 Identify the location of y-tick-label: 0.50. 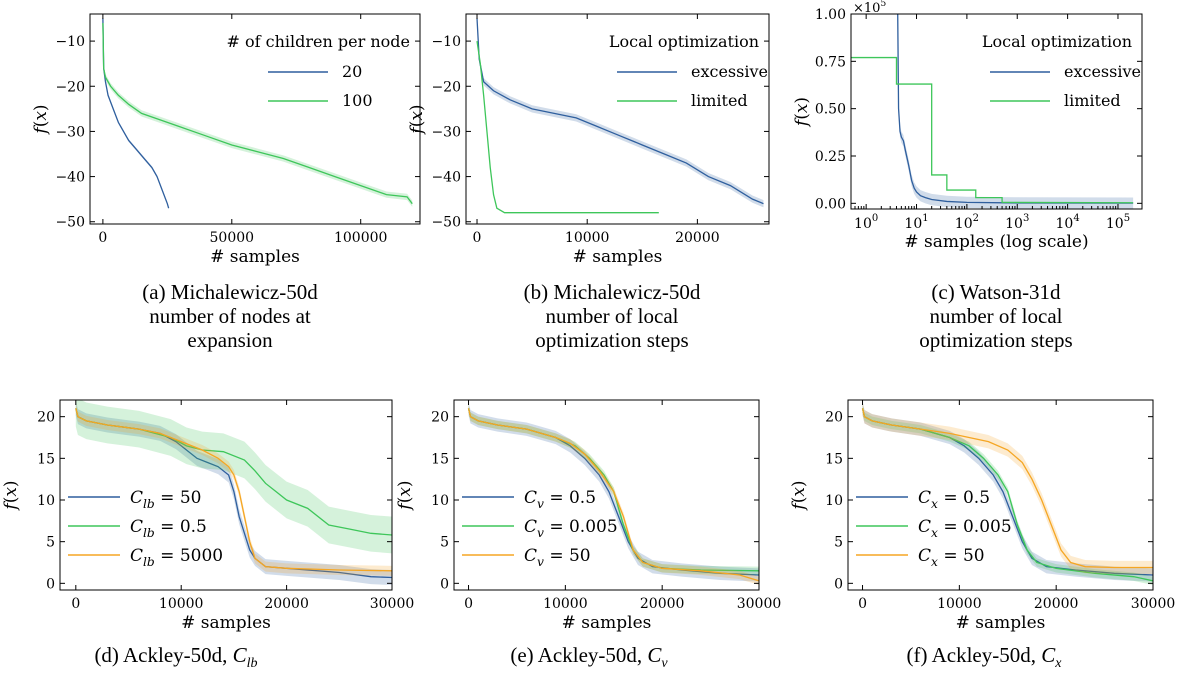
(830, 110).